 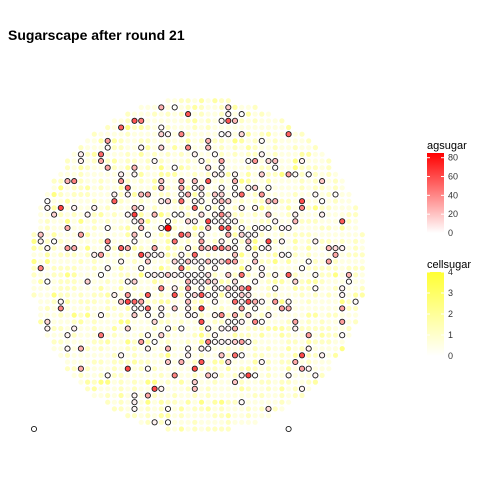 I want to click on legend-tick-label: 0, so click(x=450, y=233).